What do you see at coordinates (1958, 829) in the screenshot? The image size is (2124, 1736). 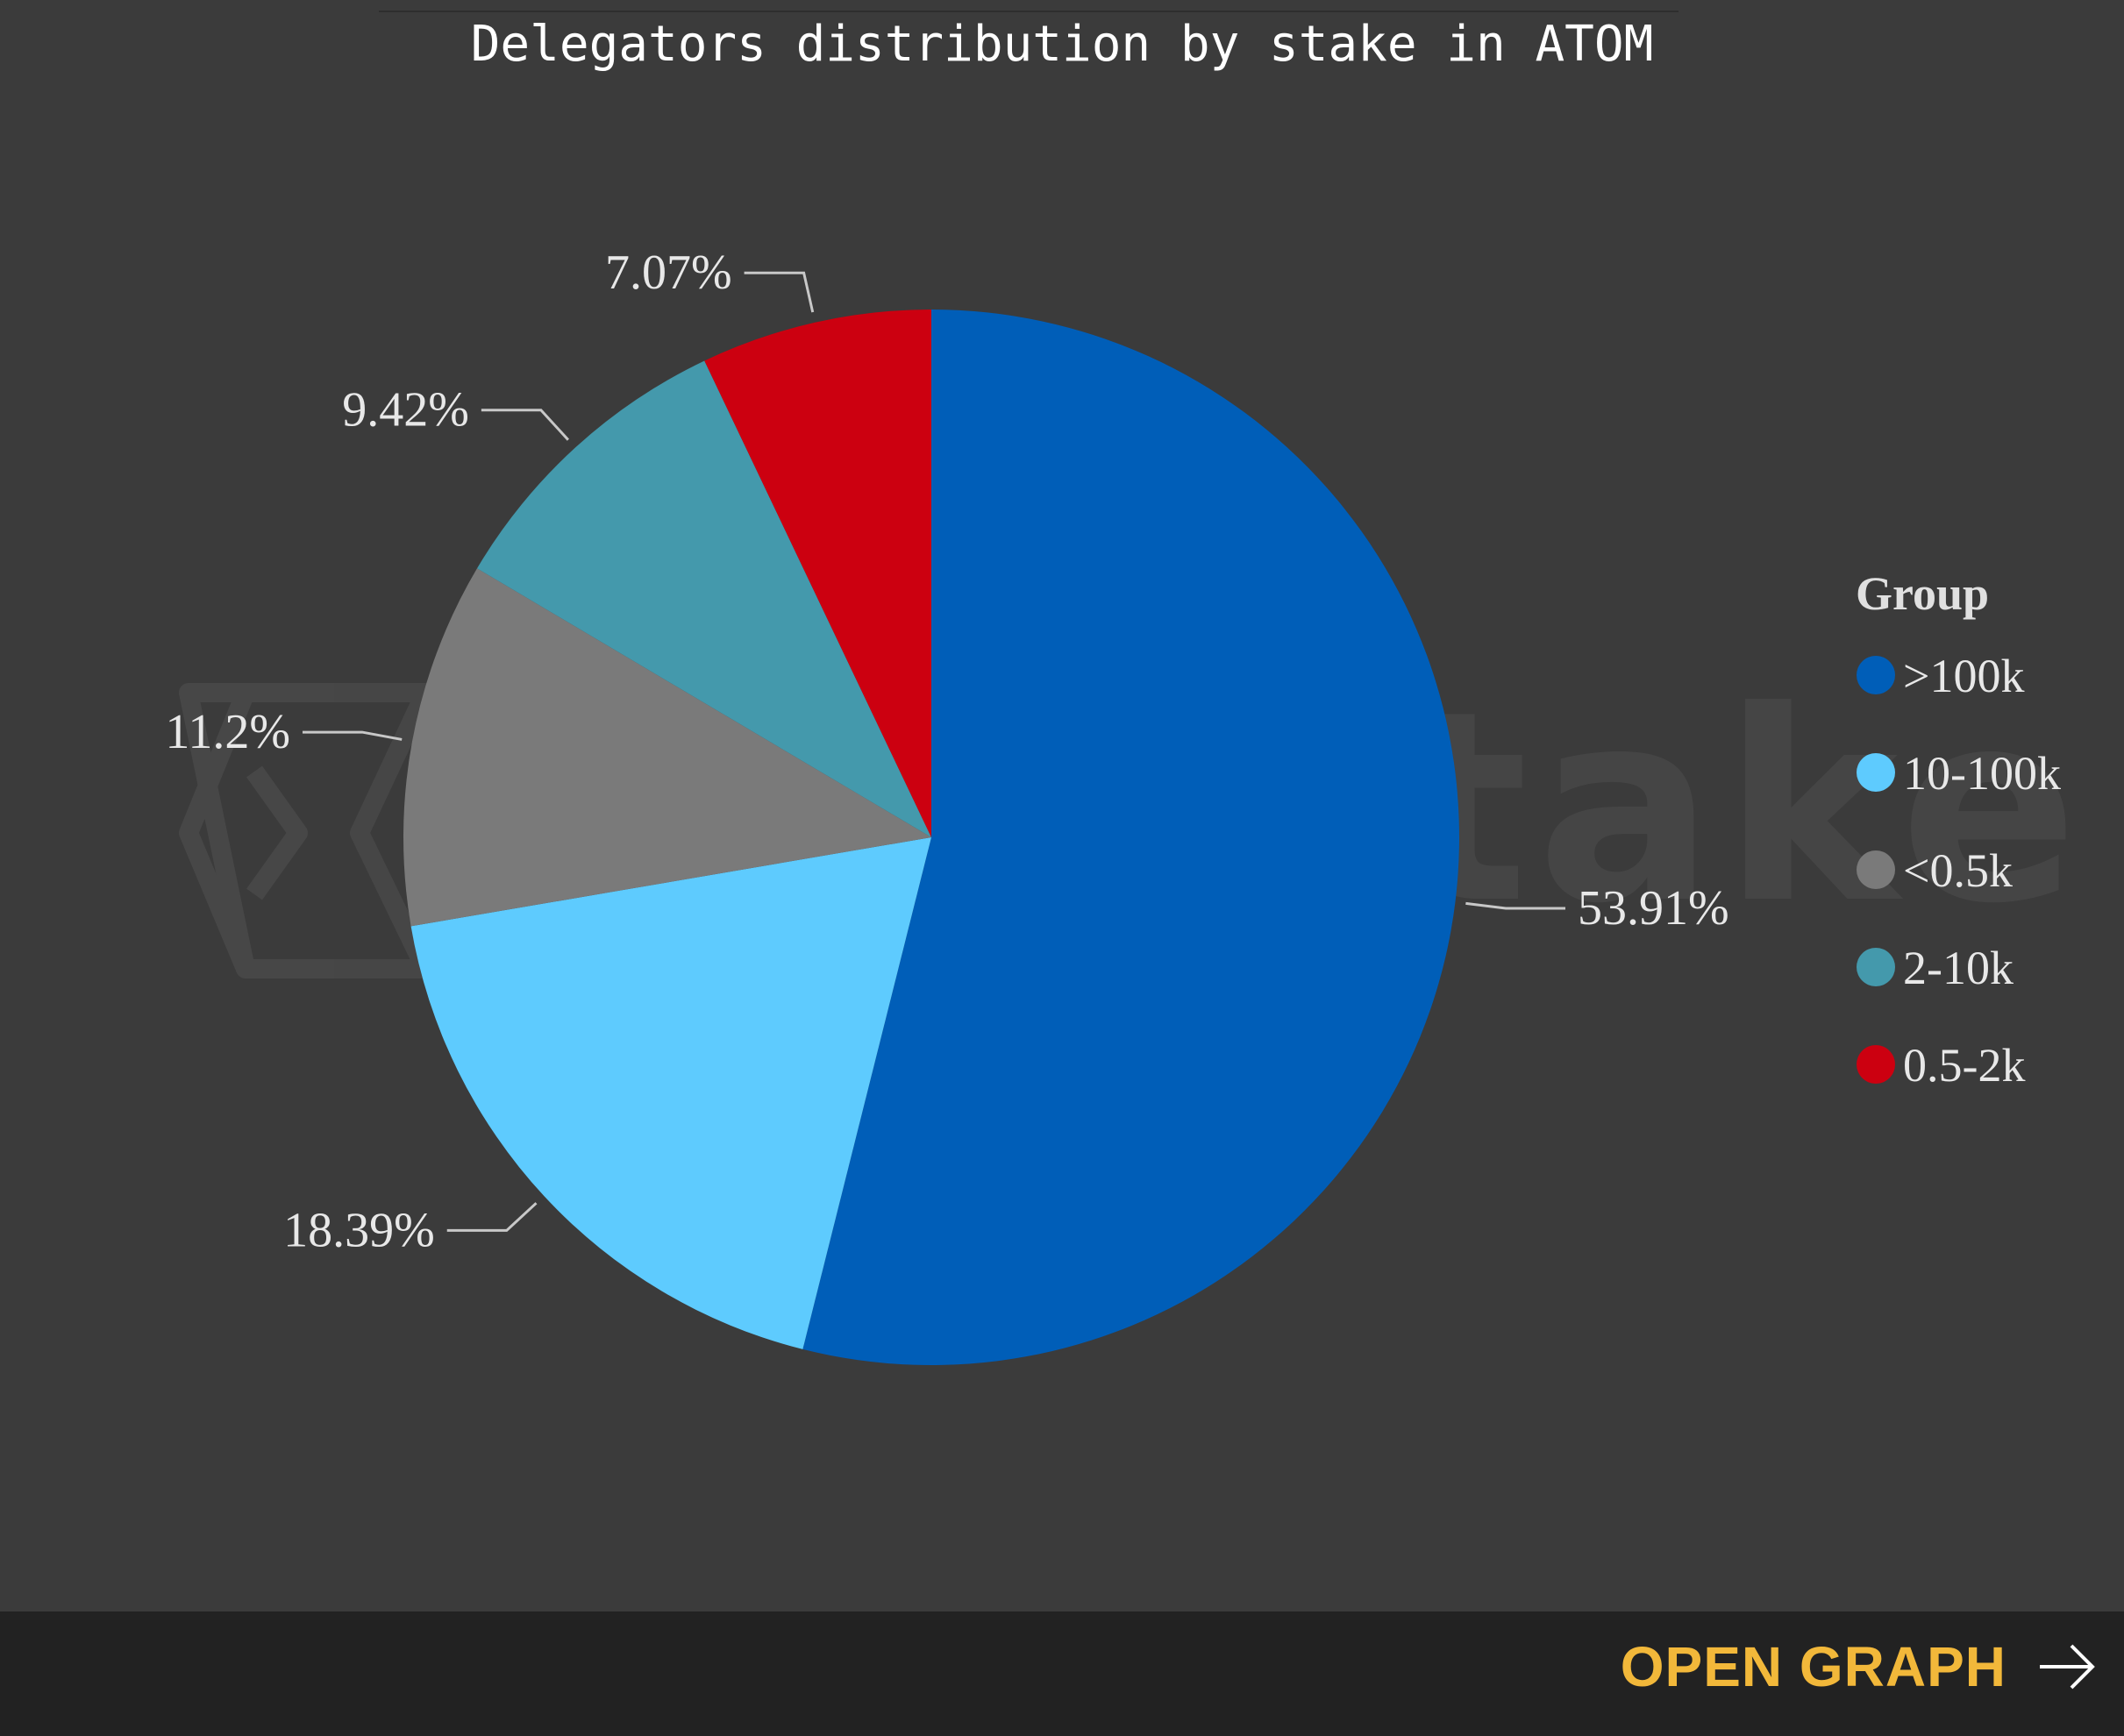 I see `legend: Group >100k 10-100k <0.5k 2-10k 0.5-2k` at bounding box center [1958, 829].